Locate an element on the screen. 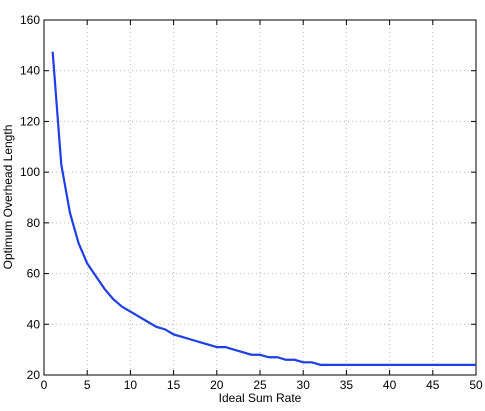 The height and width of the screenshot is (411, 485). x-tick-label: 40 is located at coordinates (390, 385).